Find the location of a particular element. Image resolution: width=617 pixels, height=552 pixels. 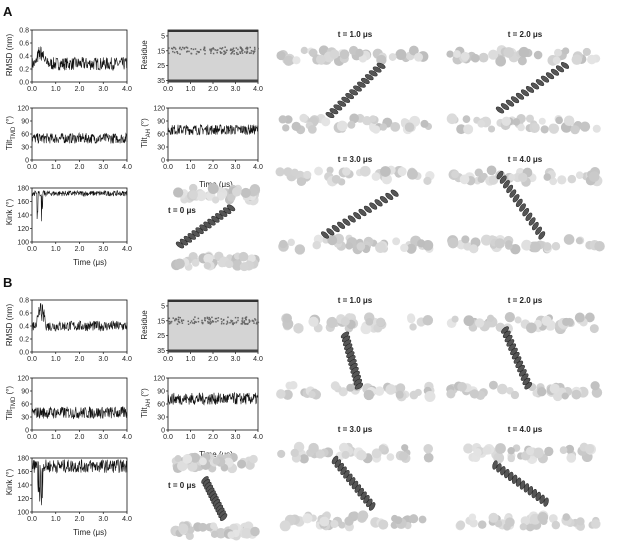

x-tick-label: 0.0 is located at coordinates (168, 359).